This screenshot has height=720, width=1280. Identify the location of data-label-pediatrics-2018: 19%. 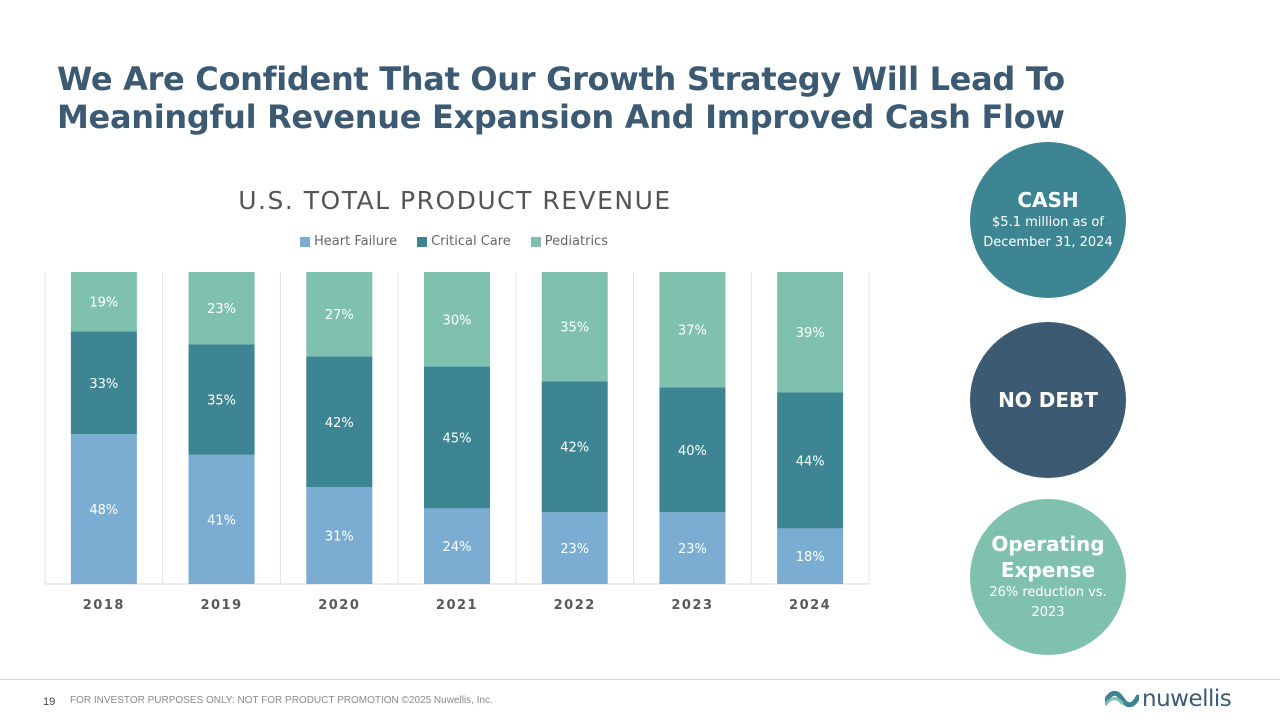
(103, 303).